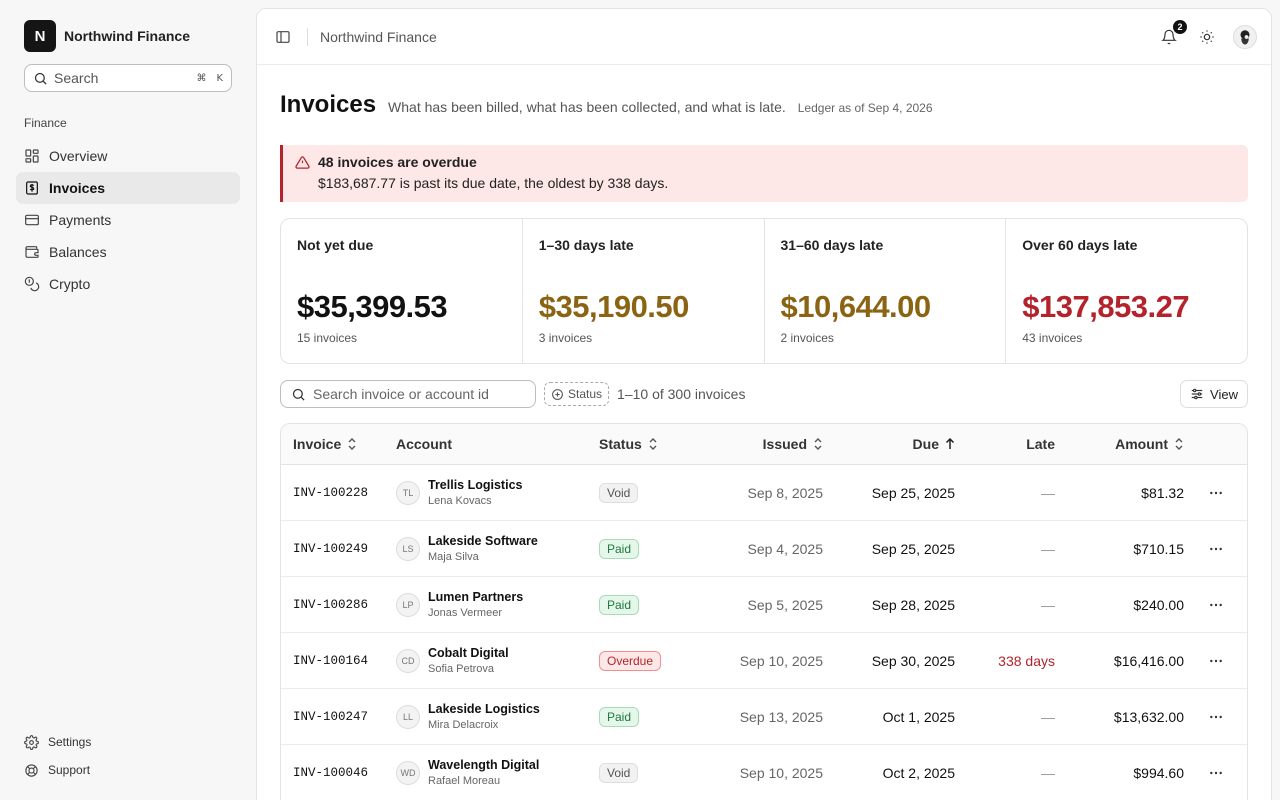  Describe the element at coordinates (408, 492) in the screenshot. I see `account-avatar: TL` at that location.